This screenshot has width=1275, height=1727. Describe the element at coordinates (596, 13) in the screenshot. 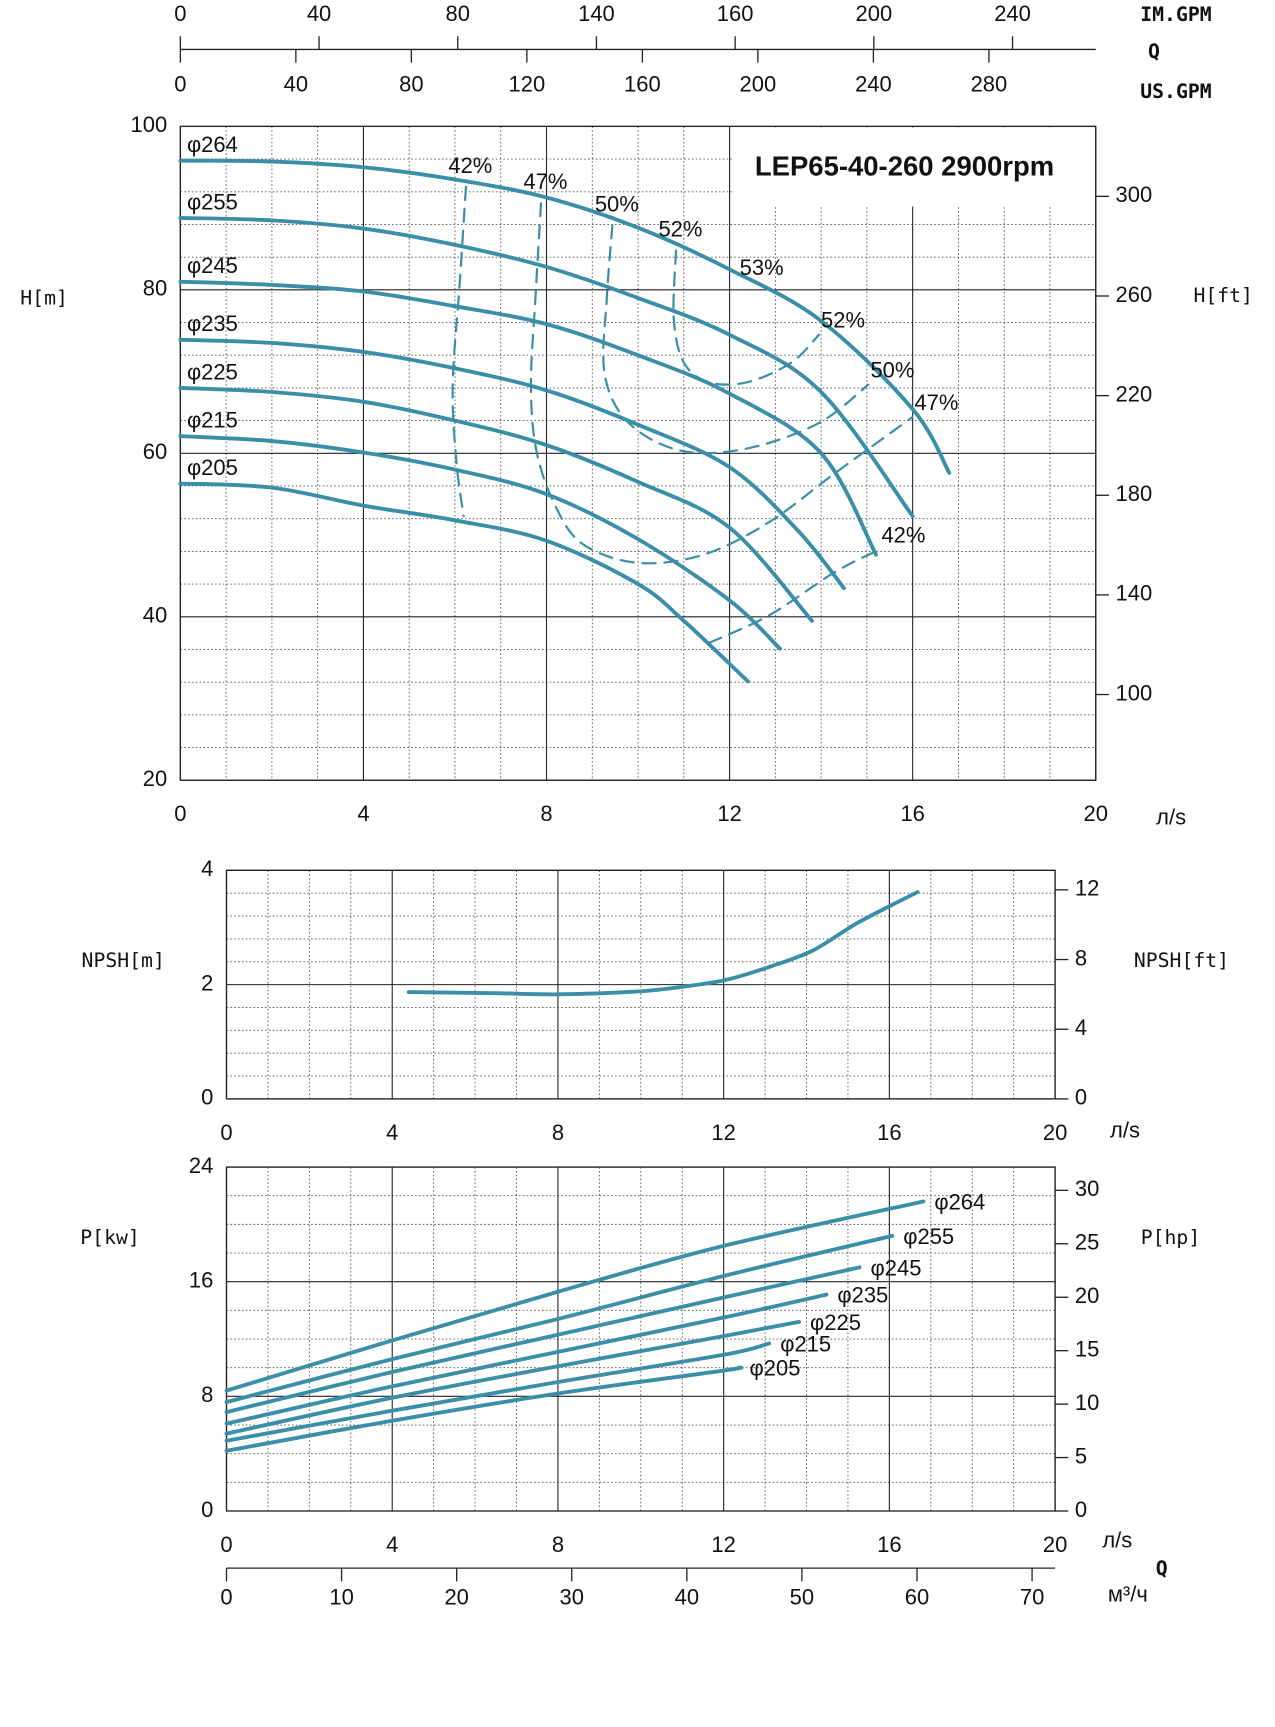

I see `top-axis-tick-label: 140` at that location.